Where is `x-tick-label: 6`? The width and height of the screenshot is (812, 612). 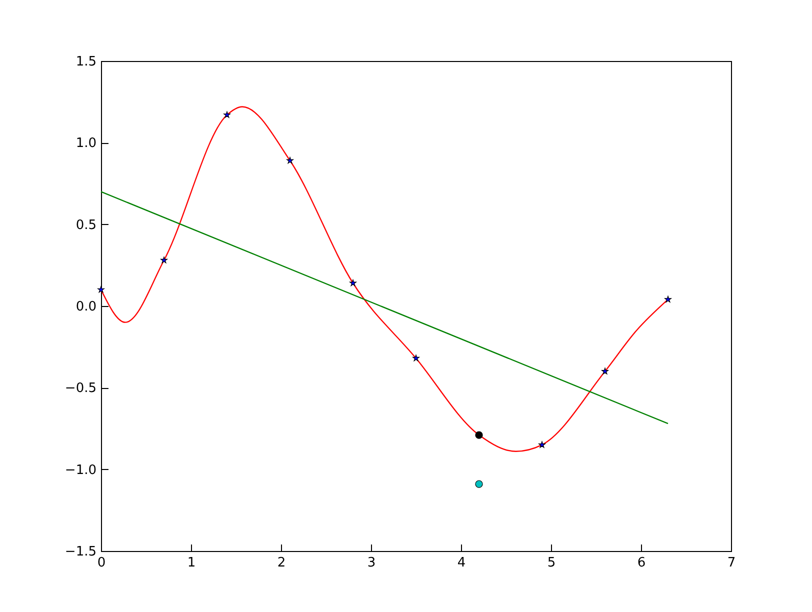 x-tick-label: 6 is located at coordinates (641, 563).